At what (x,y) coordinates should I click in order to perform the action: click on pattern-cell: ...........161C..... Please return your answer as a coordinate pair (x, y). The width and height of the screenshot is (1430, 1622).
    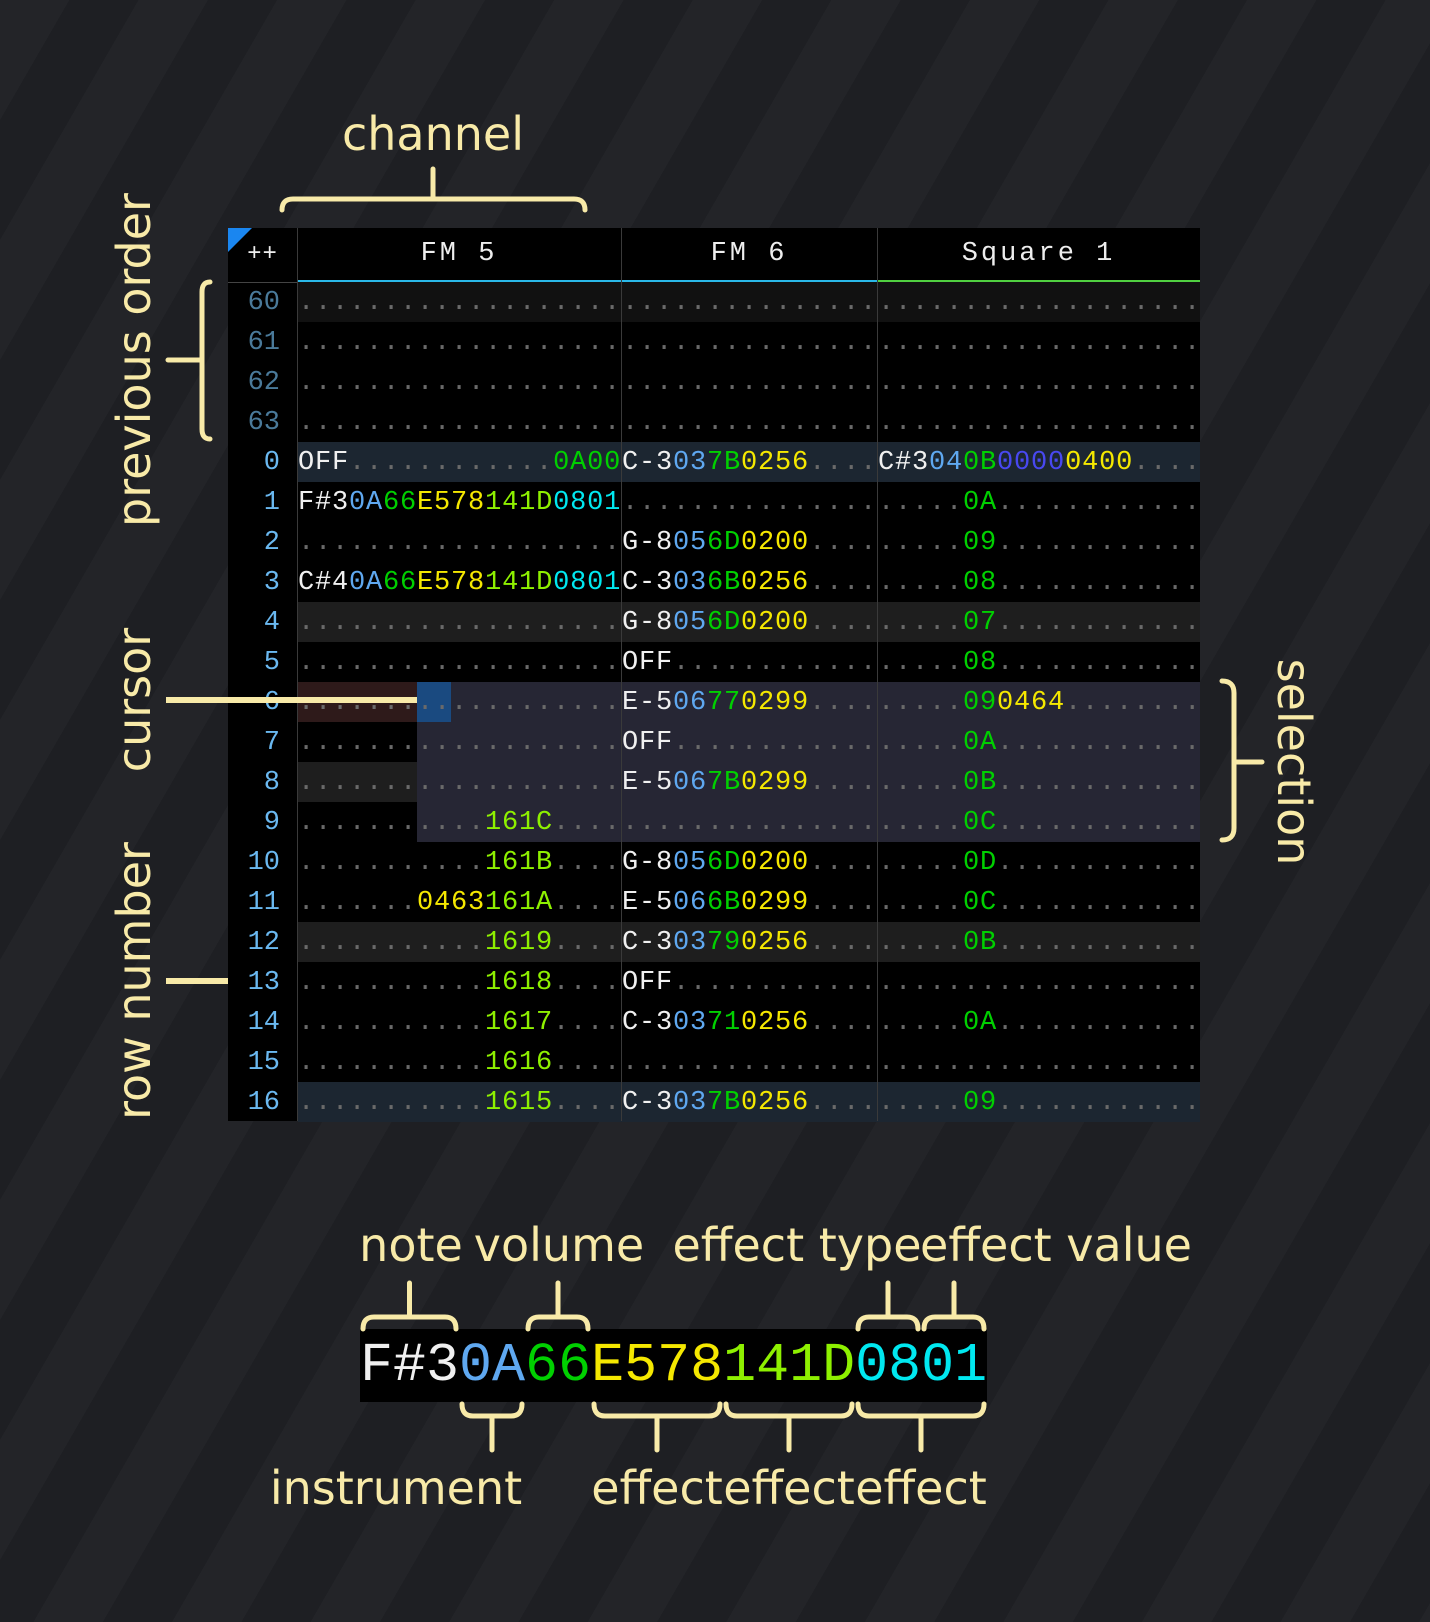
    Looking at the image, I should click on (459, 823).